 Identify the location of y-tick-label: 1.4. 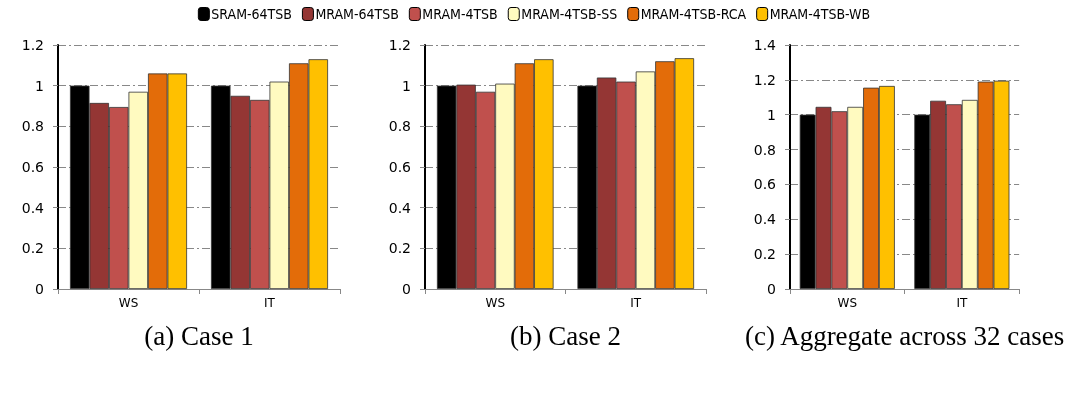
(765, 45).